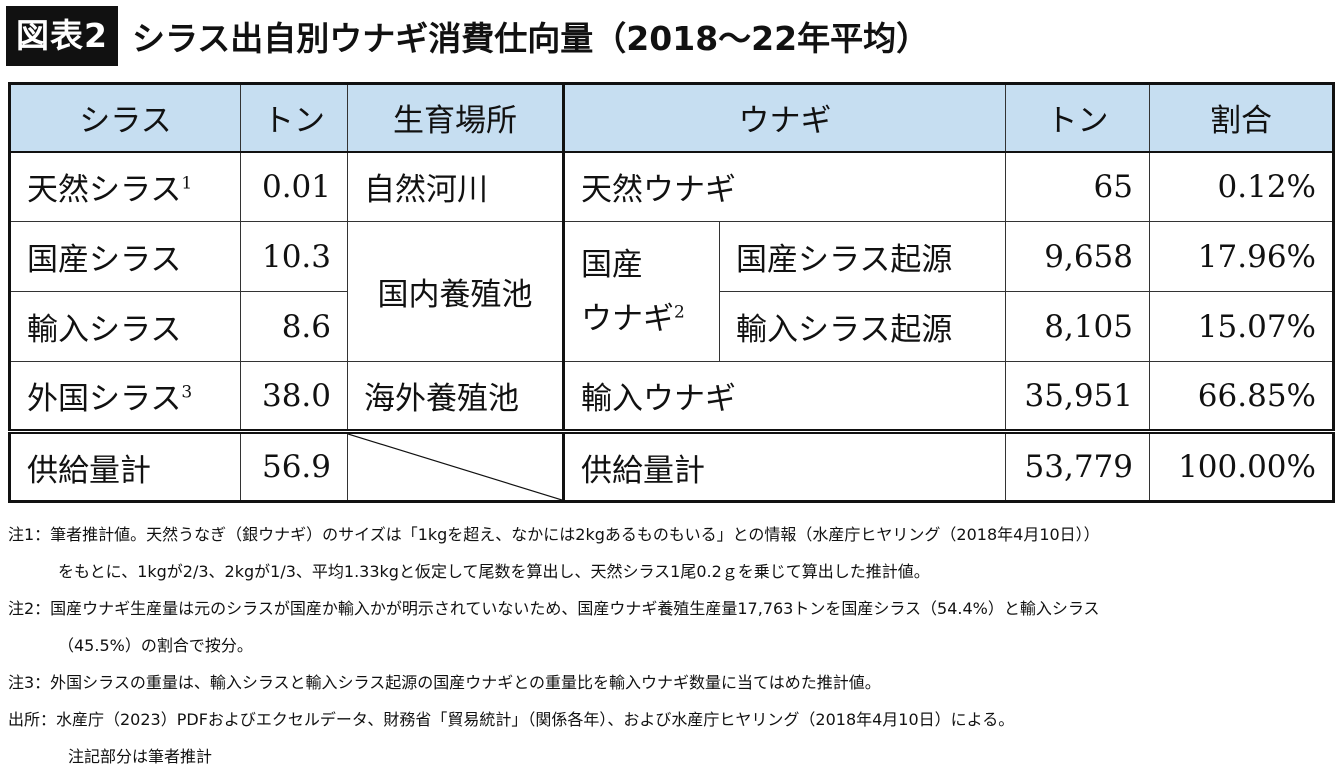 The height and width of the screenshot is (783, 1340). I want to click on unagi-ton-cell: 65, so click(1077, 186).